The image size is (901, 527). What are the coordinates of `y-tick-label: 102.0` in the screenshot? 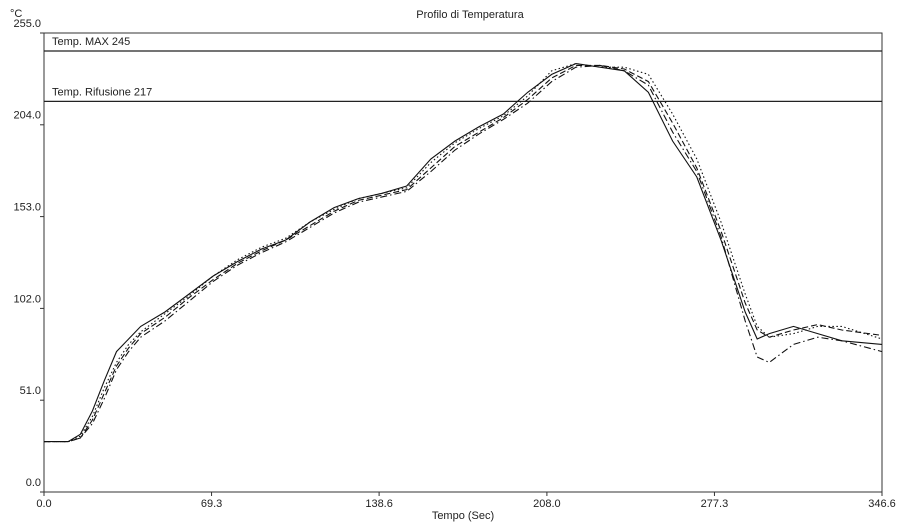 It's located at (27, 299).